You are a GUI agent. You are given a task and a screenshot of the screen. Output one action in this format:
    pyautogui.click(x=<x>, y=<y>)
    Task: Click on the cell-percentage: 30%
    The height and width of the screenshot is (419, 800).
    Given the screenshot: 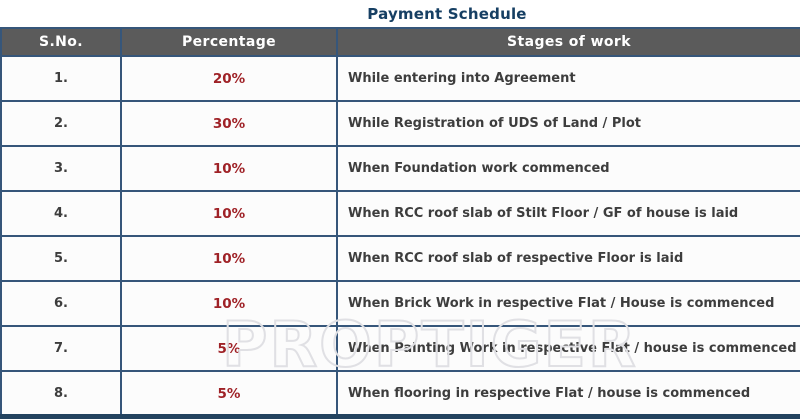 What is the action you would take?
    pyautogui.click(x=229, y=123)
    